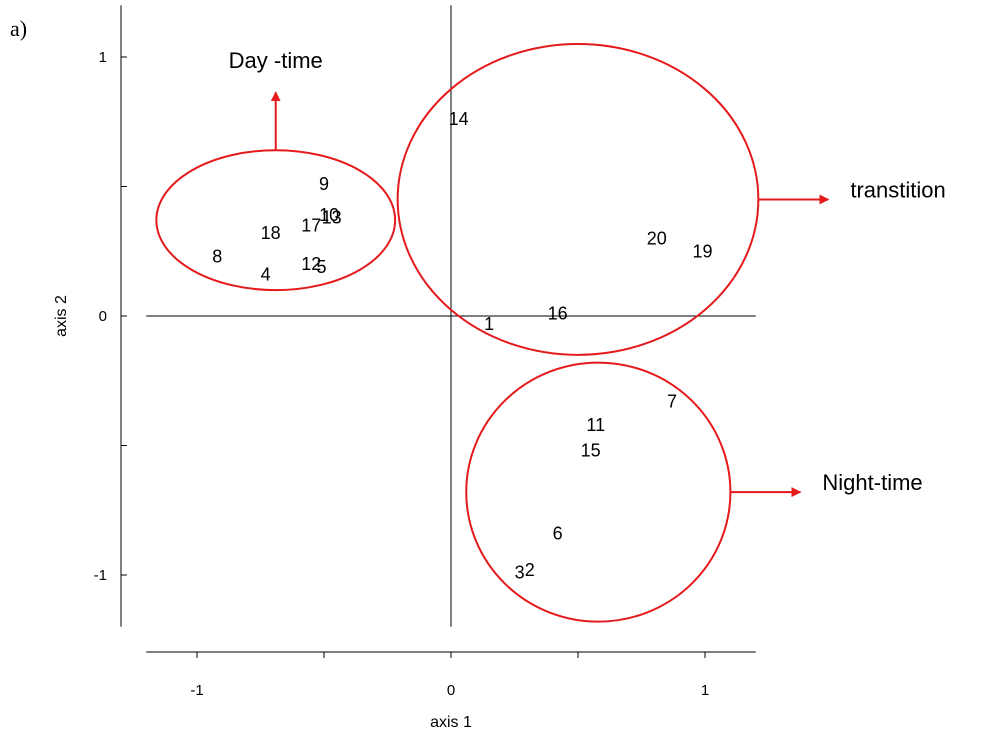  What do you see at coordinates (100, 575) in the screenshot?
I see `y-tick-label: -1` at bounding box center [100, 575].